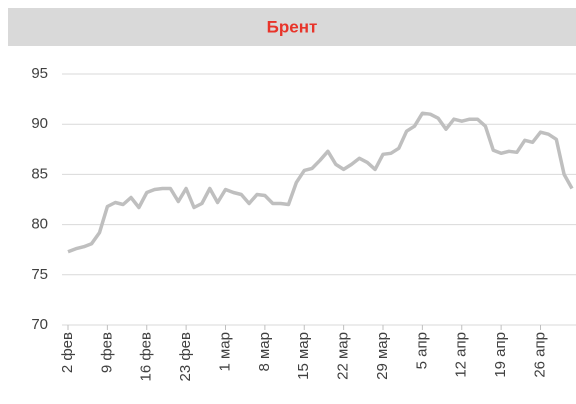 This screenshot has width=576, height=404. I want to click on y-tick-label: 75, so click(39, 274).